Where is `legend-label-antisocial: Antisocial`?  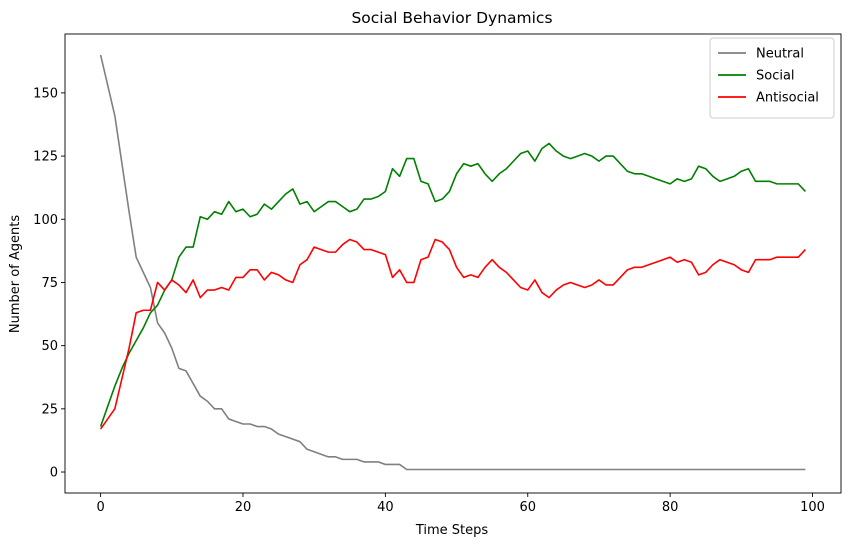 legend-label-antisocial: Antisocial is located at coordinates (787, 98).